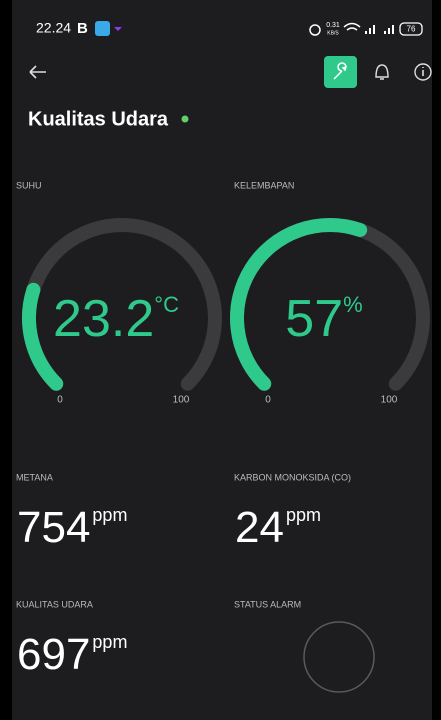 The height and width of the screenshot is (720, 441). I want to click on gauge-value: 57%, so click(323, 319).